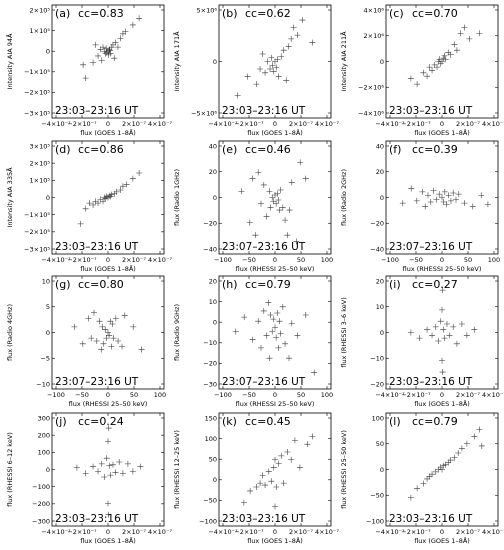  Describe the element at coordinates (275, 540) in the screenshot. I see `x-axis-label: flux (GOES 1–8Å)` at that location.